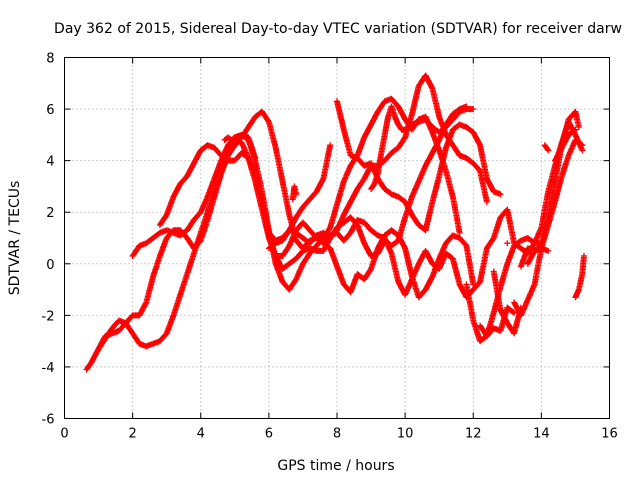 This screenshot has width=640, height=480. Describe the element at coordinates (50, 162) in the screenshot. I see `y-tick-label: 4` at that location.